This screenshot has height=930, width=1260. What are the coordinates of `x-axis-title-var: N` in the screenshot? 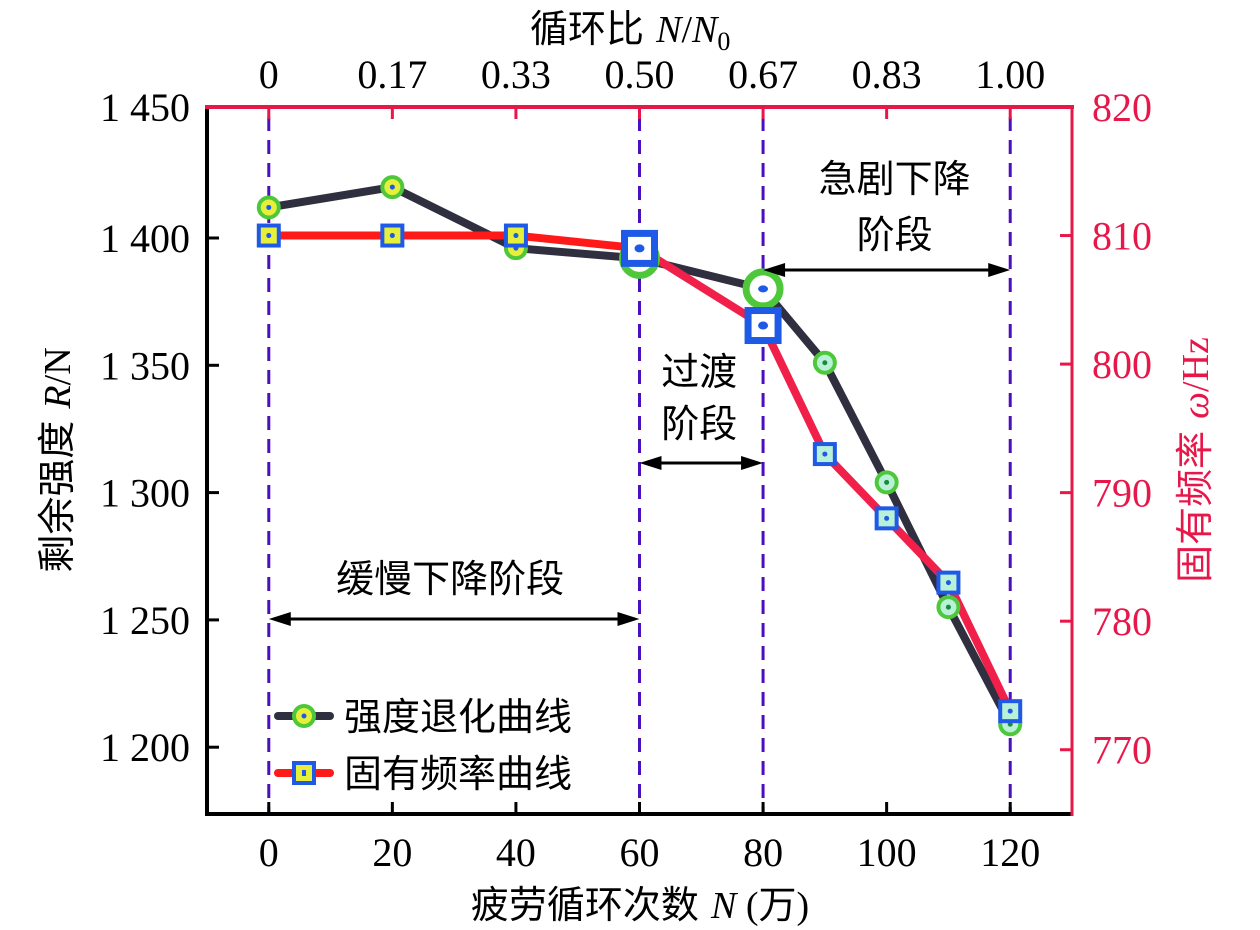 It's located at (724, 906).